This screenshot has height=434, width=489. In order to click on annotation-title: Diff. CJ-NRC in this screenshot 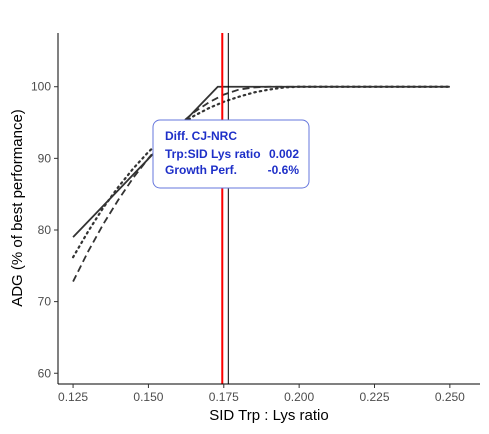, I will do `click(201, 136)`.